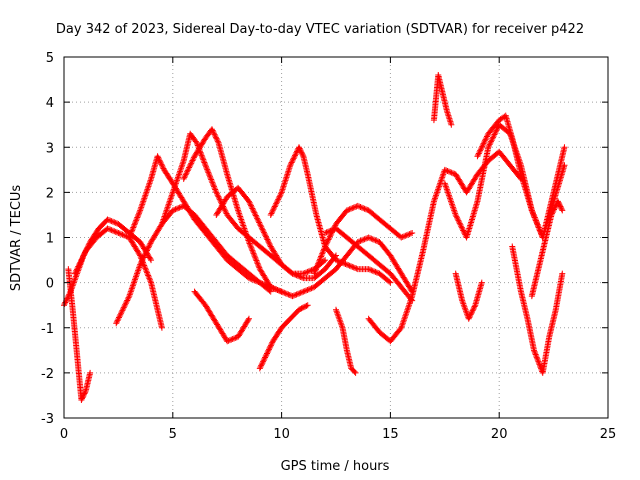  I want to click on y-tick-label: -2, so click(47, 374).